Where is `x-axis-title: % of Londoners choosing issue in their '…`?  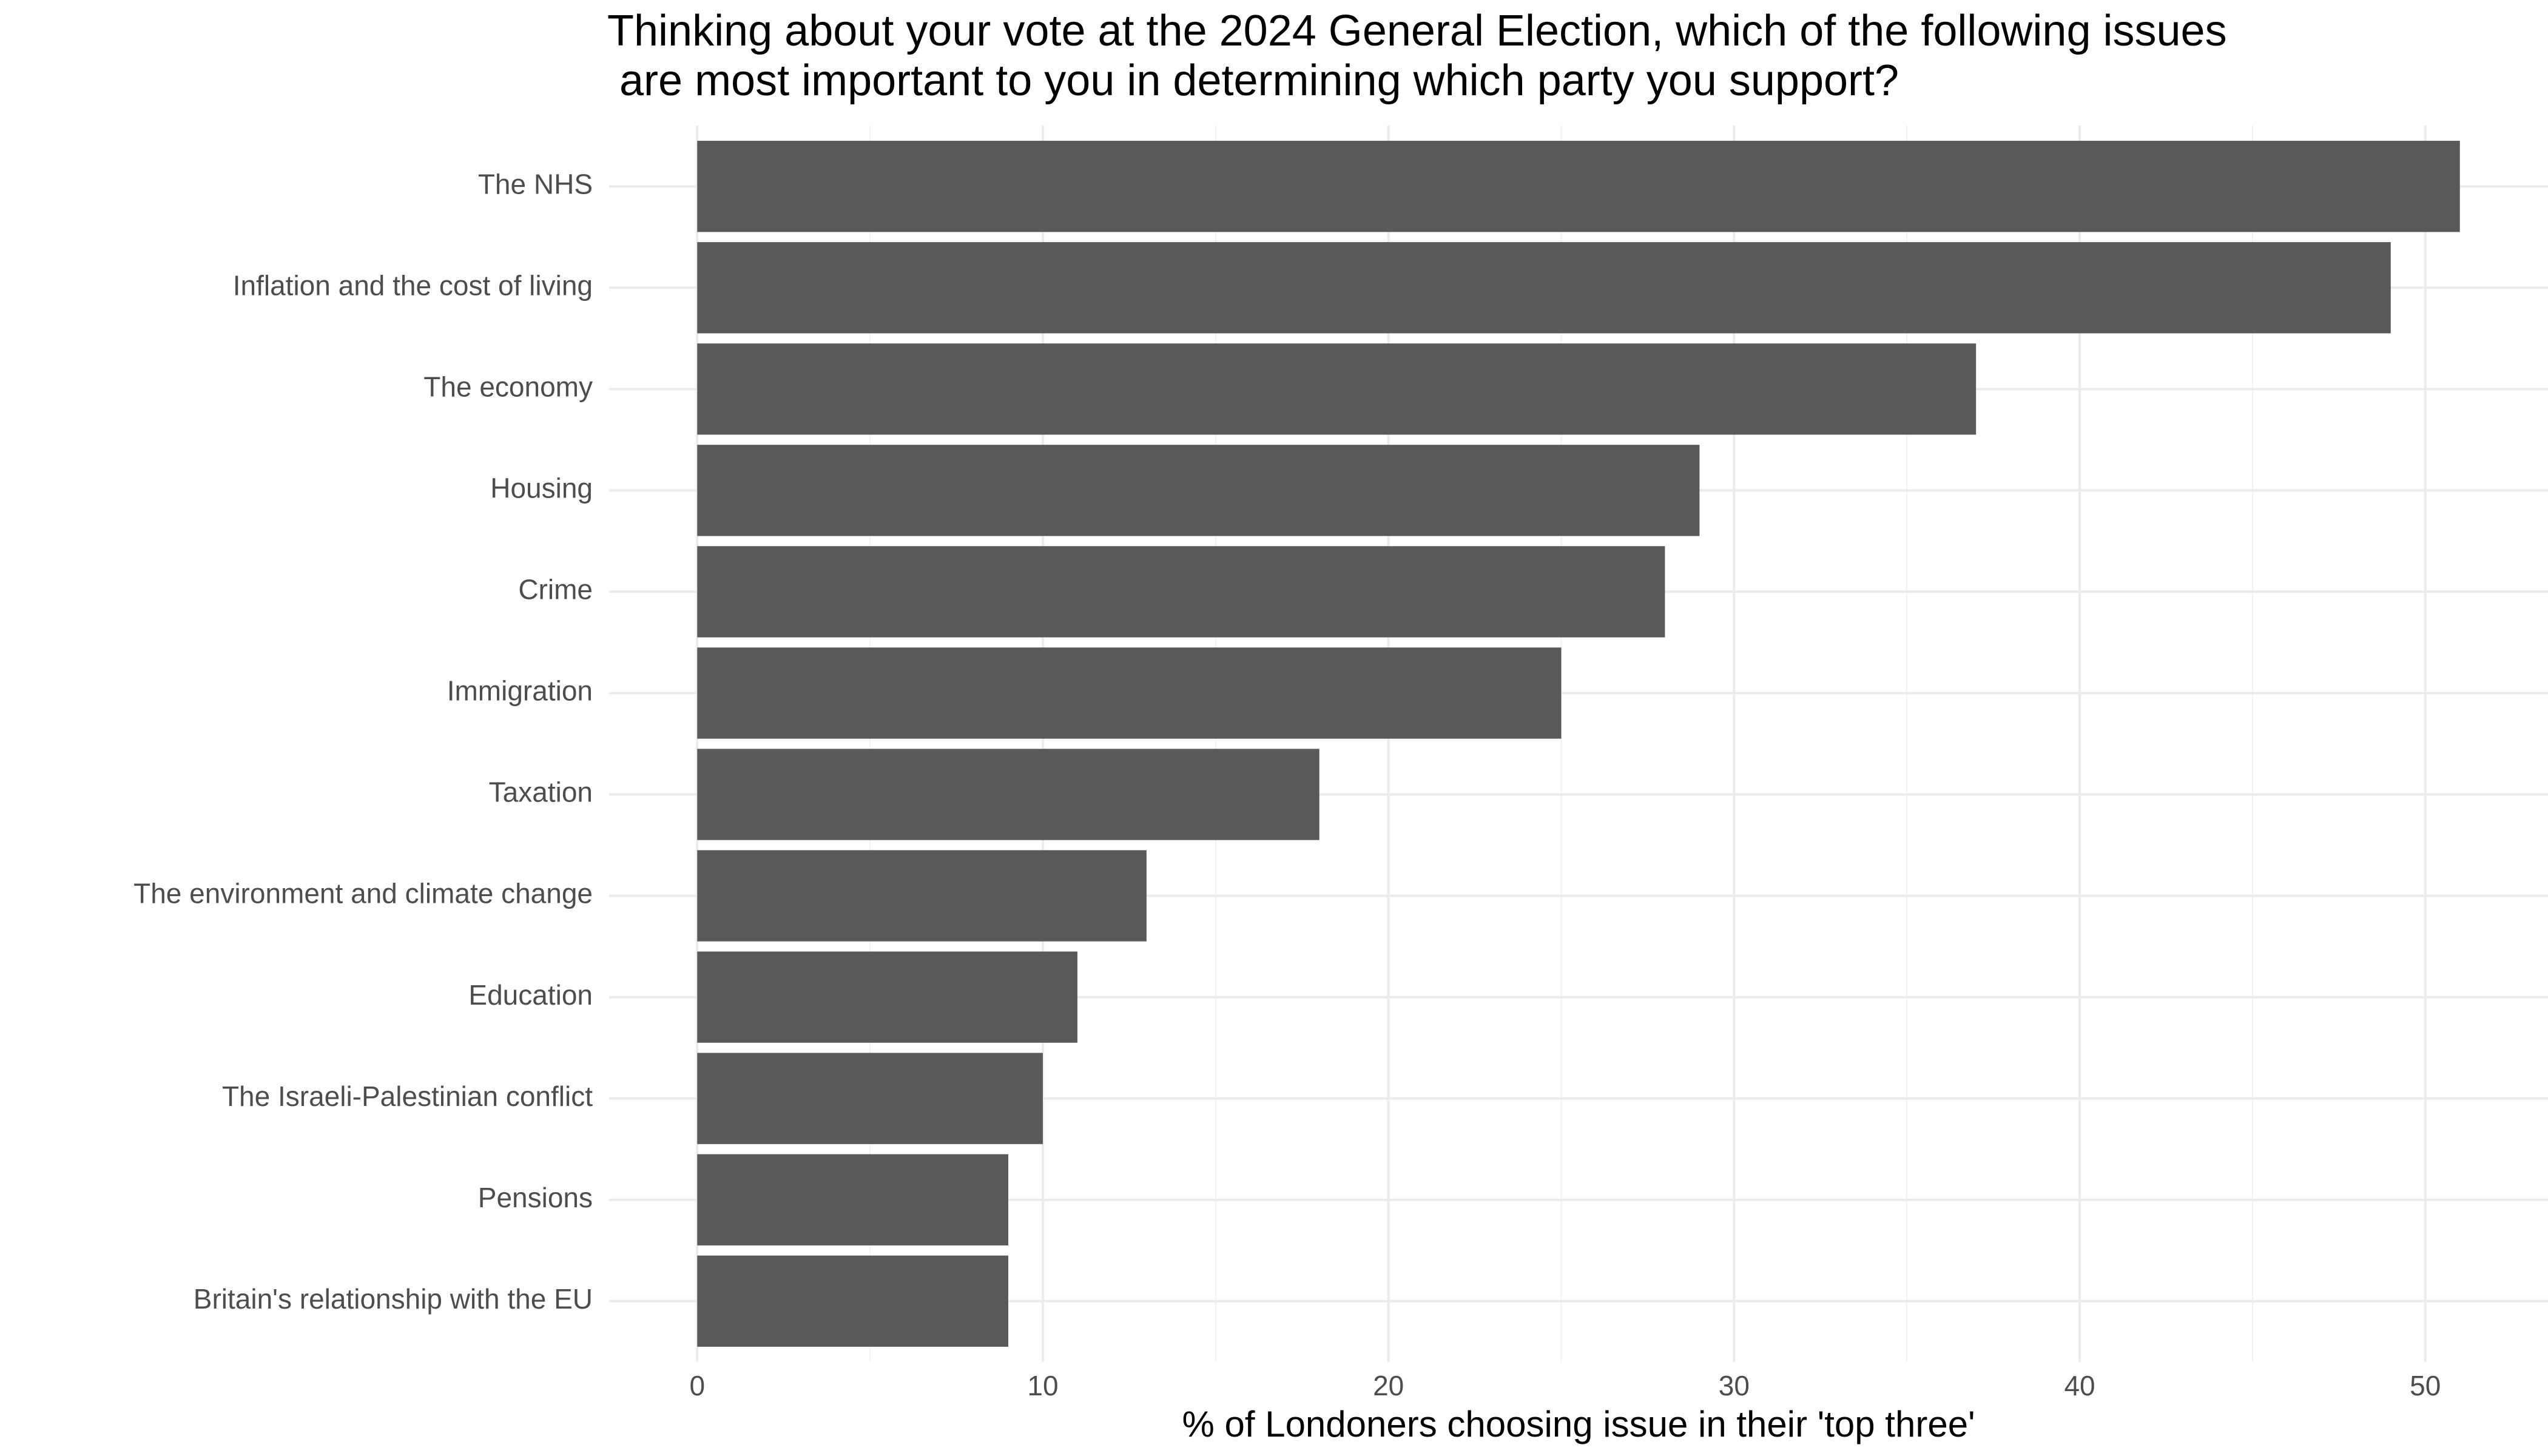
x-axis-title: % of Londoners choosing issue in their '… is located at coordinates (1578, 1424).